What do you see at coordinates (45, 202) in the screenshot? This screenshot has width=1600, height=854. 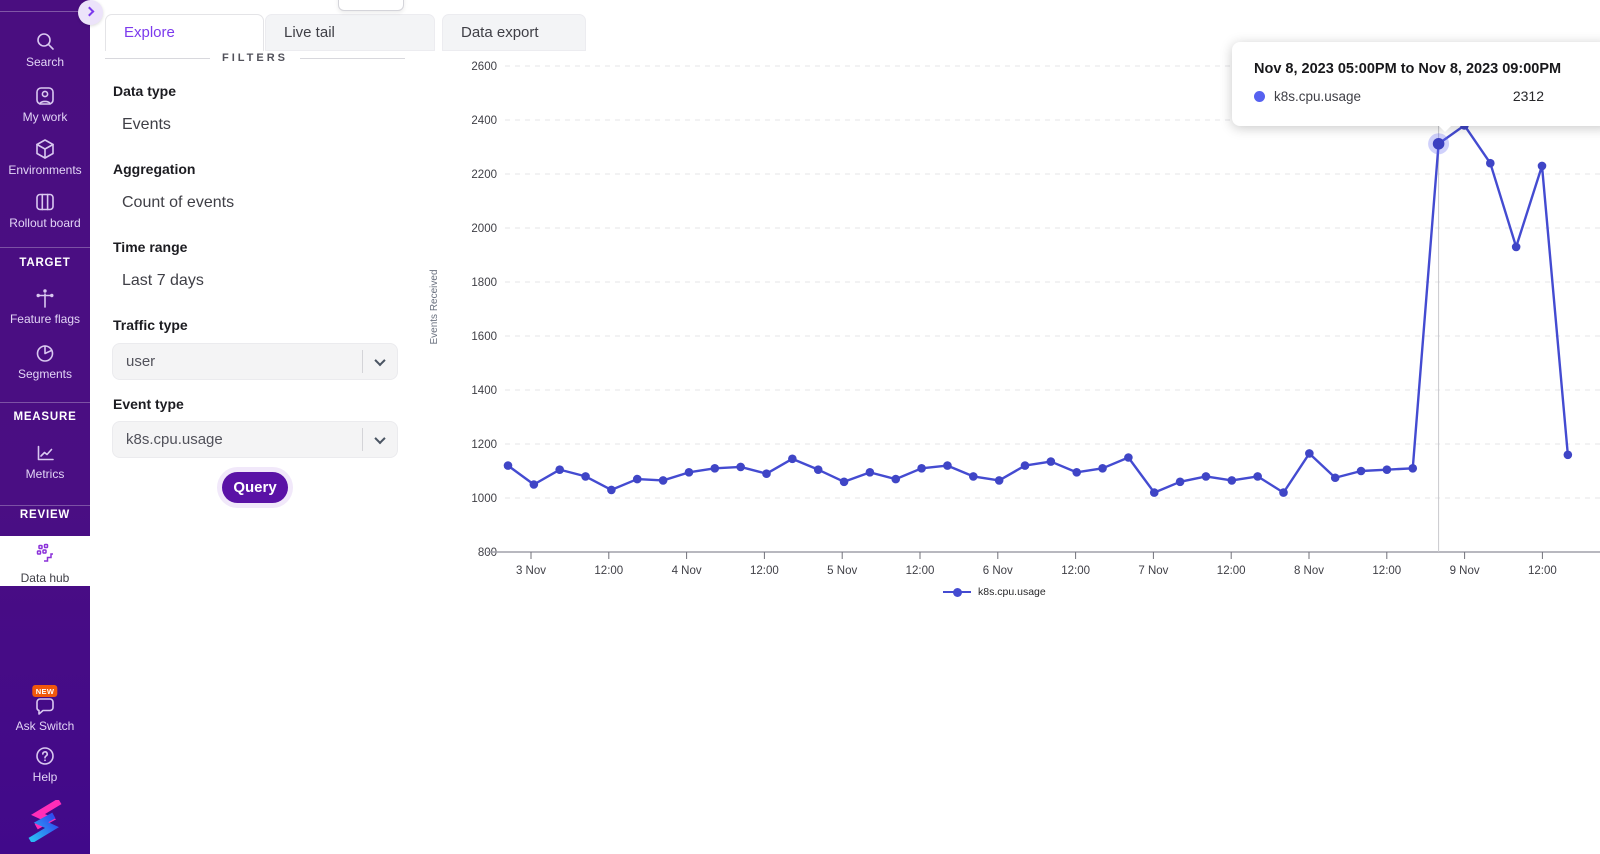 I see `columns-board-icon` at bounding box center [45, 202].